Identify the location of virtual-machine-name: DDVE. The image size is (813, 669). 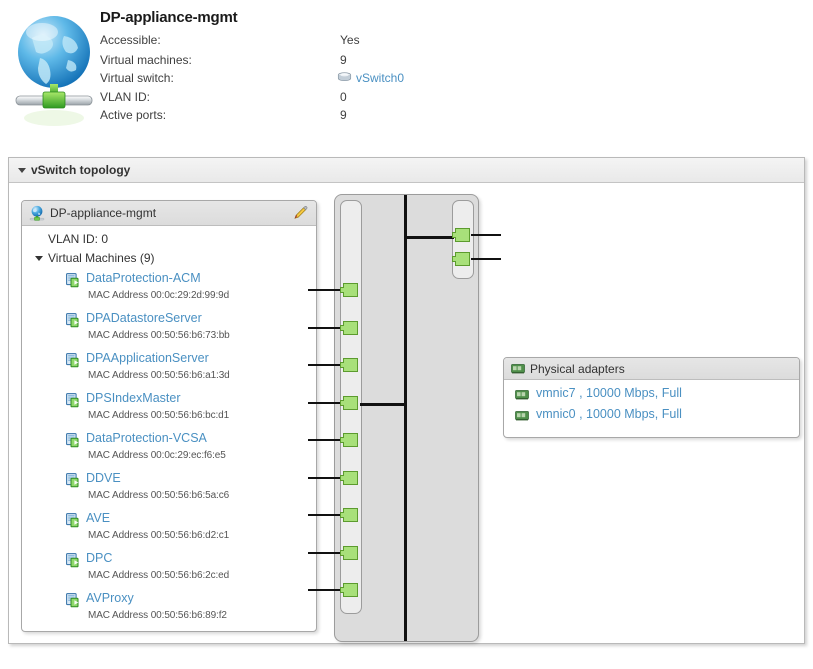
(103, 478).